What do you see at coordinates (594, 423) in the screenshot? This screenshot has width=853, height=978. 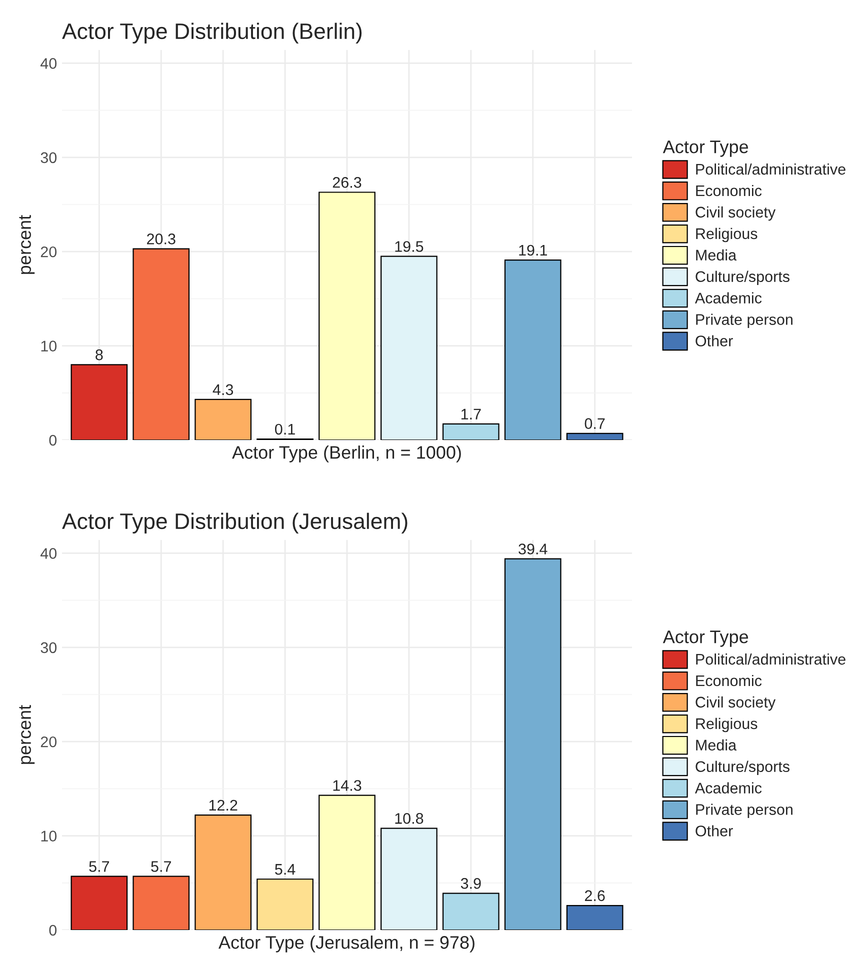 I see `data-label: 0.7` at bounding box center [594, 423].